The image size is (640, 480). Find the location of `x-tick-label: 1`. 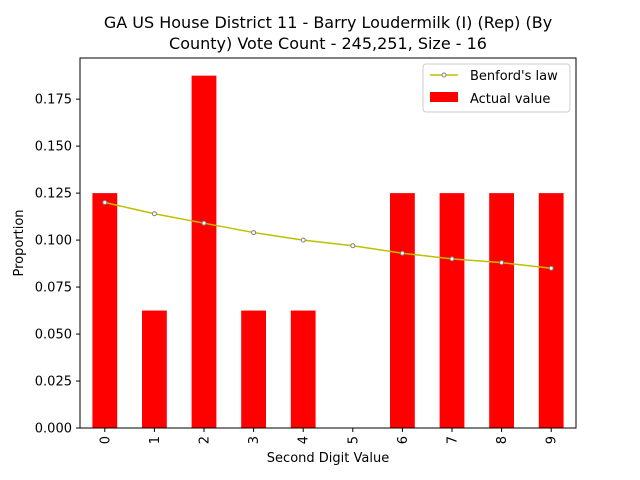

x-tick-label: 1 is located at coordinates (155, 440).